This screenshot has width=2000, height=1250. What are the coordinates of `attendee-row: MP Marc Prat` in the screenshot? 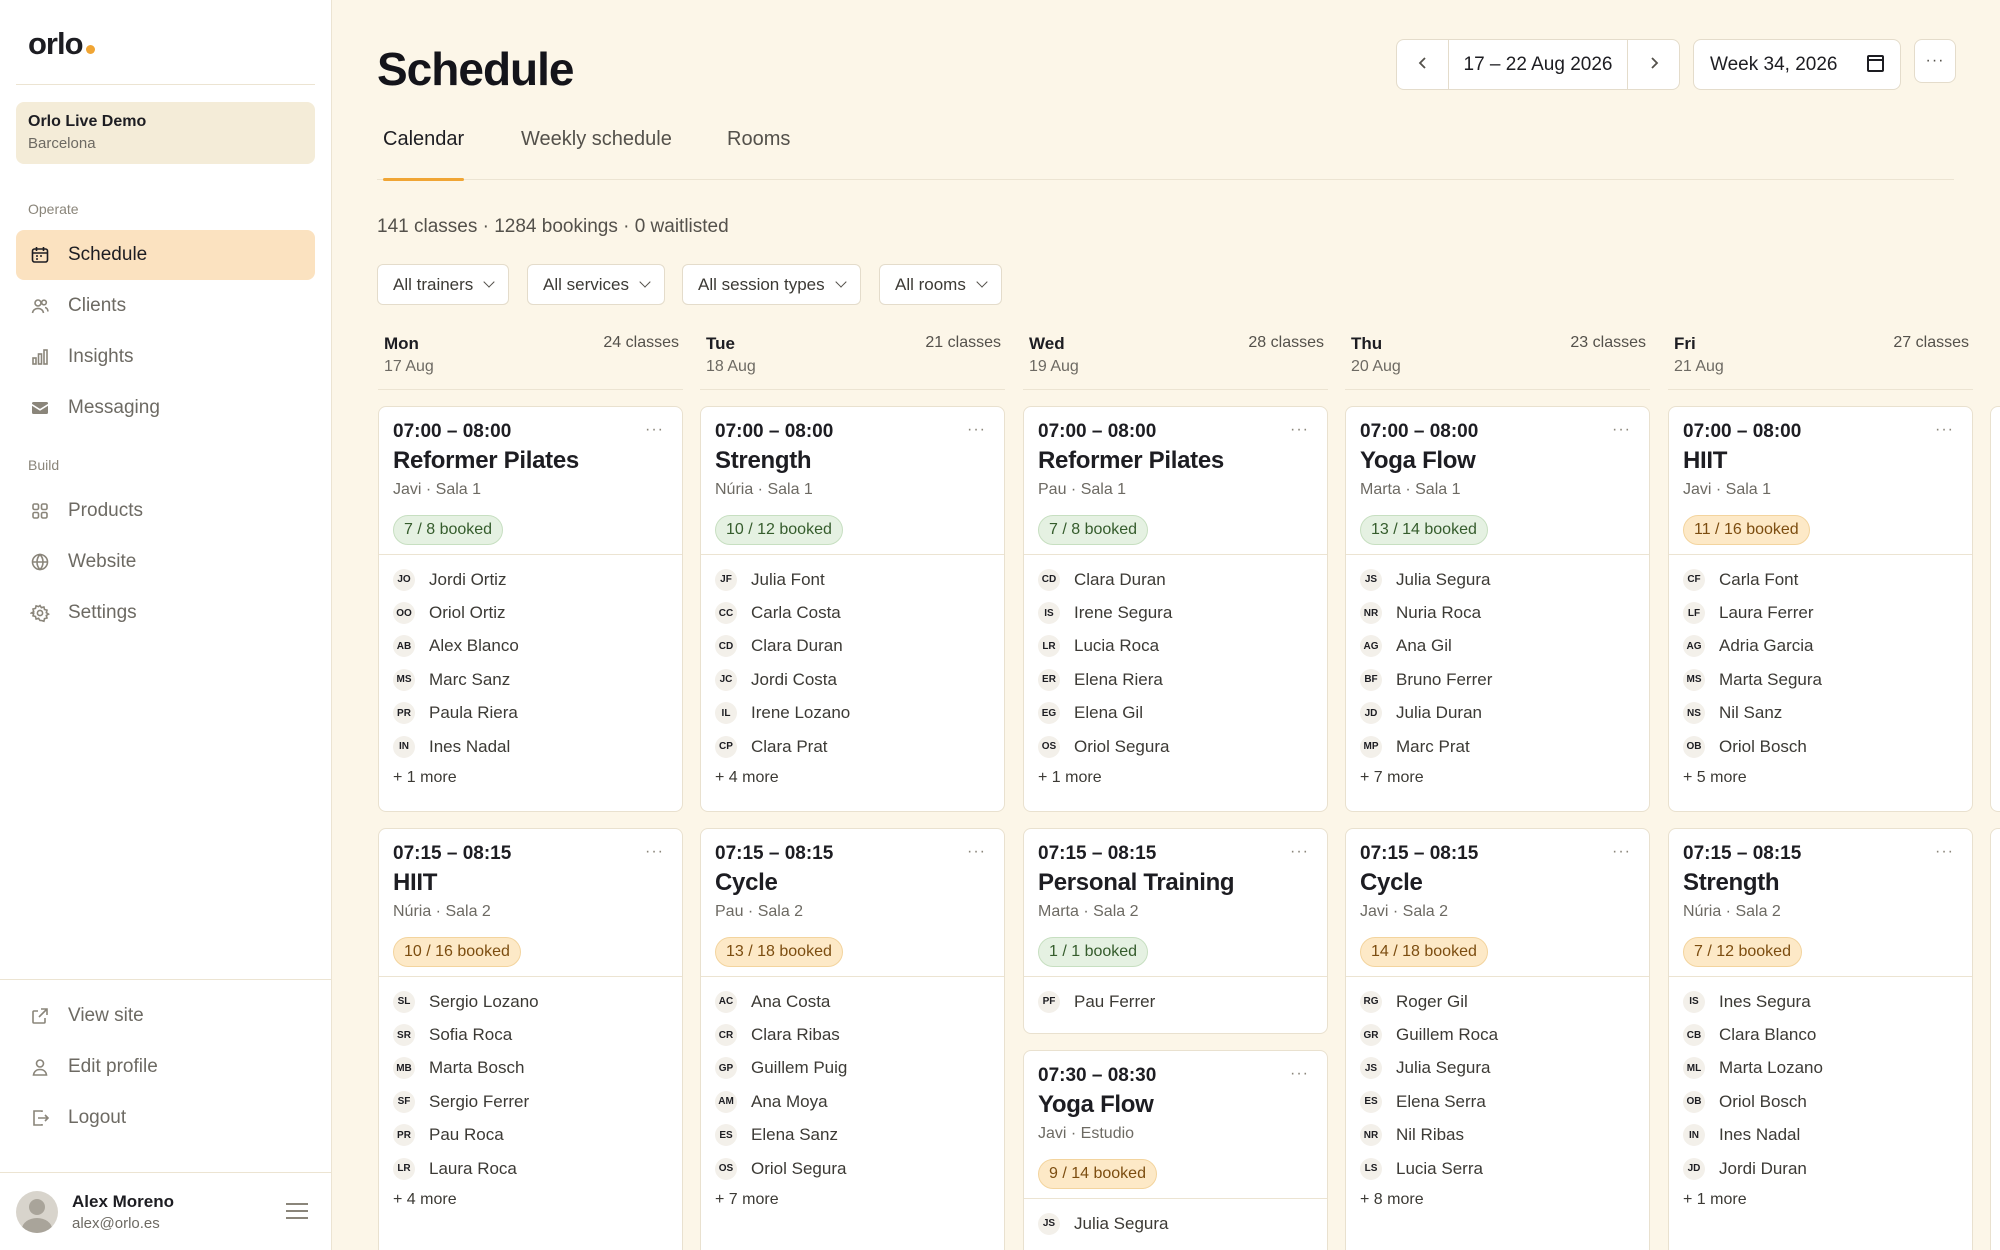 It's located at (1504, 746).